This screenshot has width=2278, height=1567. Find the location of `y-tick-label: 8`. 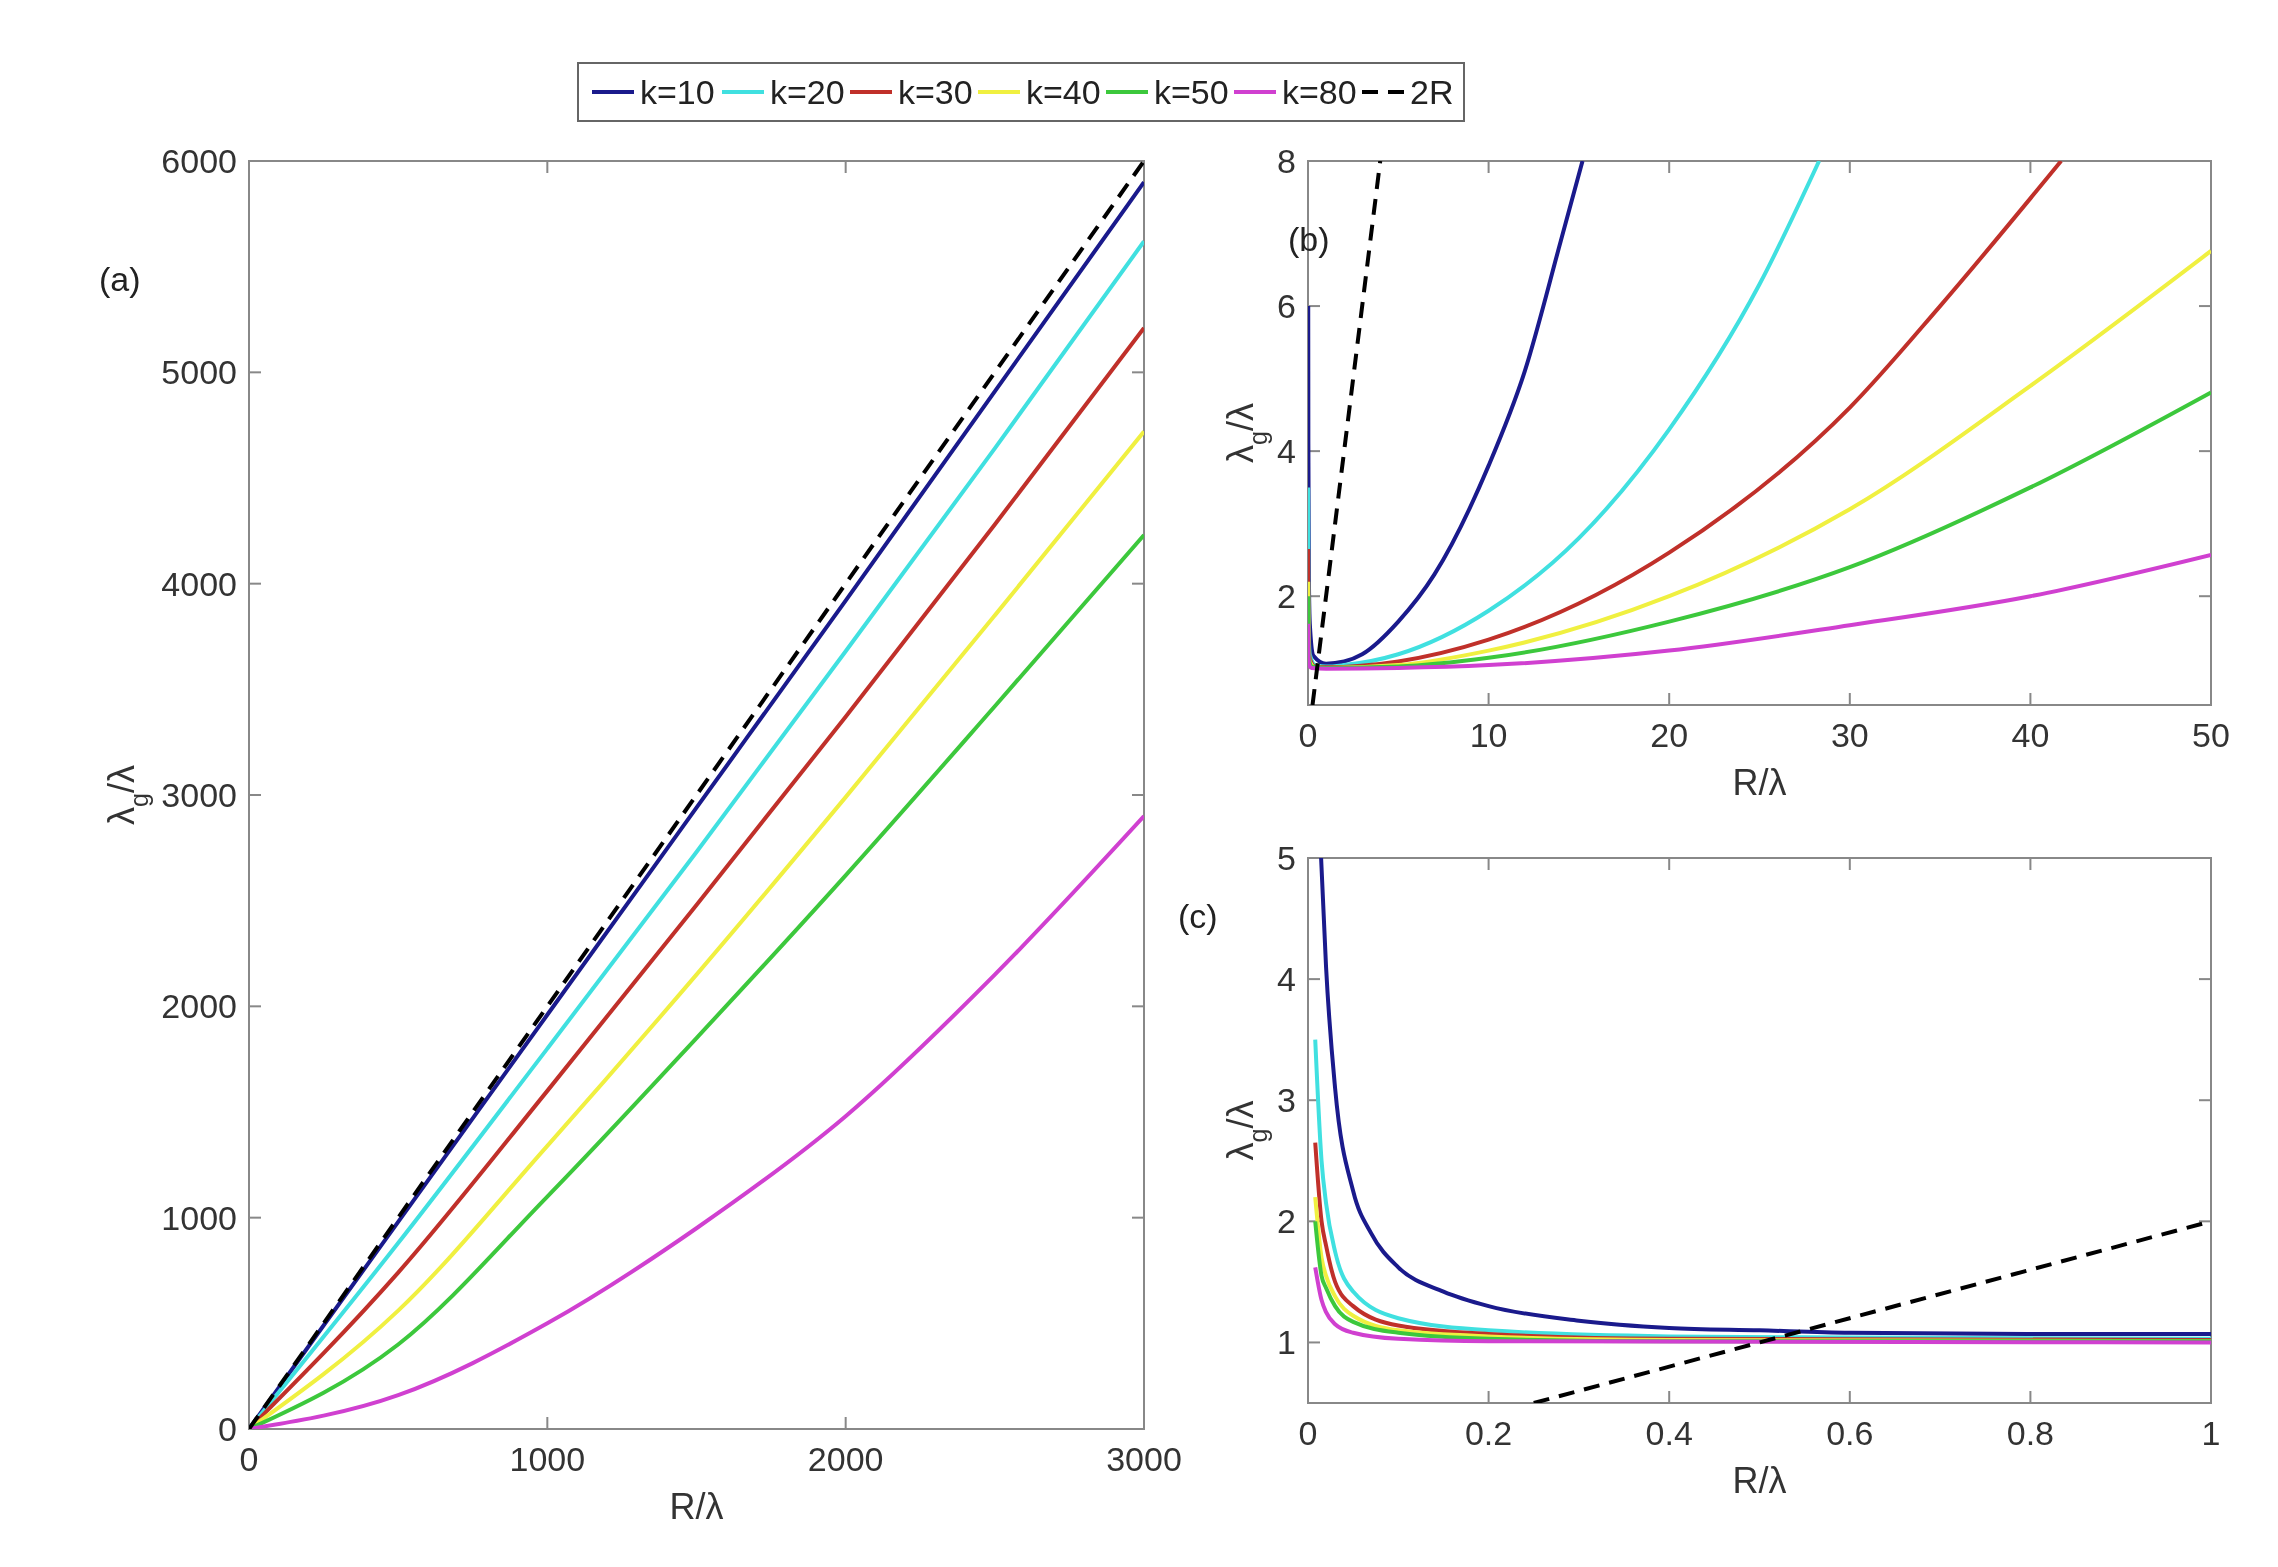

y-tick-label: 8 is located at coordinates (1286, 161).